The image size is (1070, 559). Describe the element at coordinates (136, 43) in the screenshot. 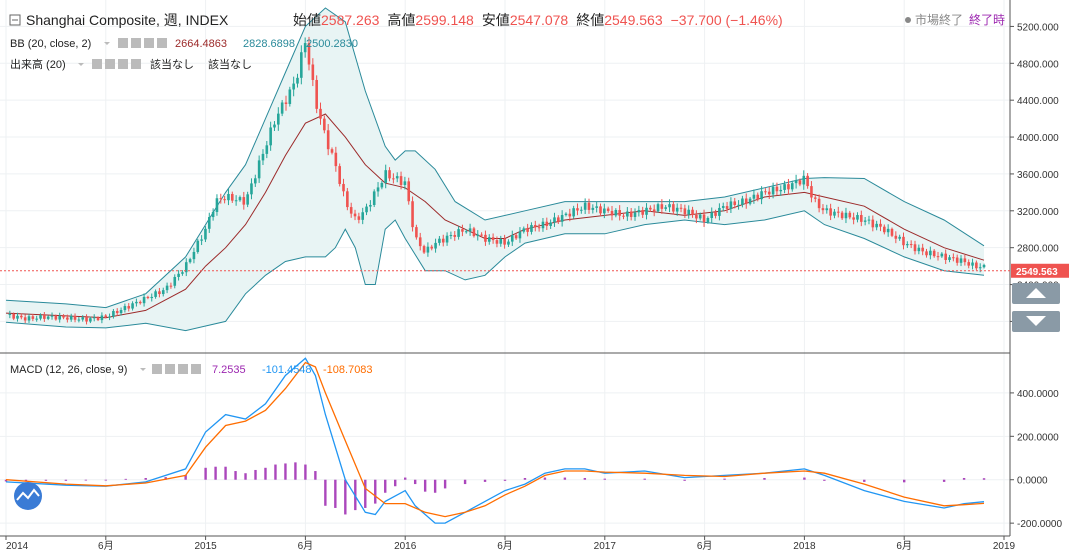

I see `bb-settings-icon` at that location.